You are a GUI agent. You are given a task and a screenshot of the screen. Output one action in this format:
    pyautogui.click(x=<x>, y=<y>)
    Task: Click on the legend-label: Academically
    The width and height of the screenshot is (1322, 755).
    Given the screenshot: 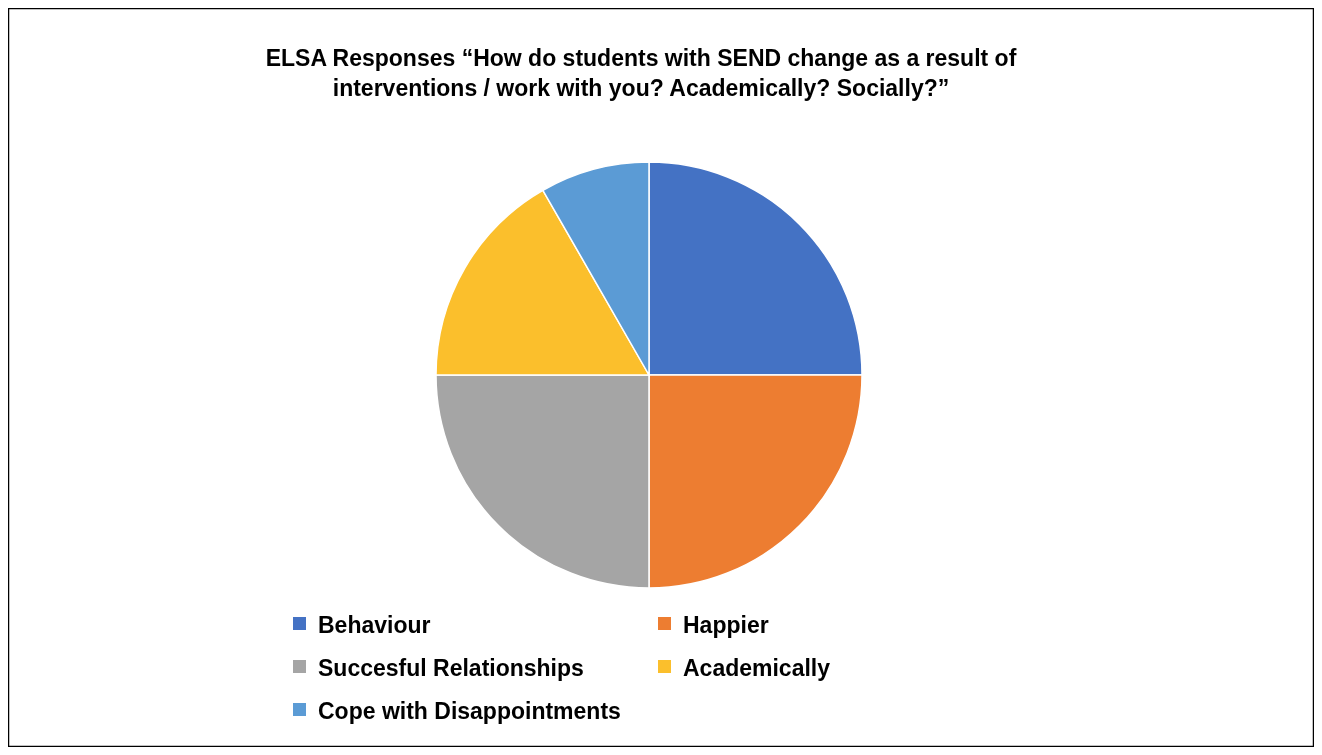 What is the action you would take?
    pyautogui.click(x=757, y=668)
    